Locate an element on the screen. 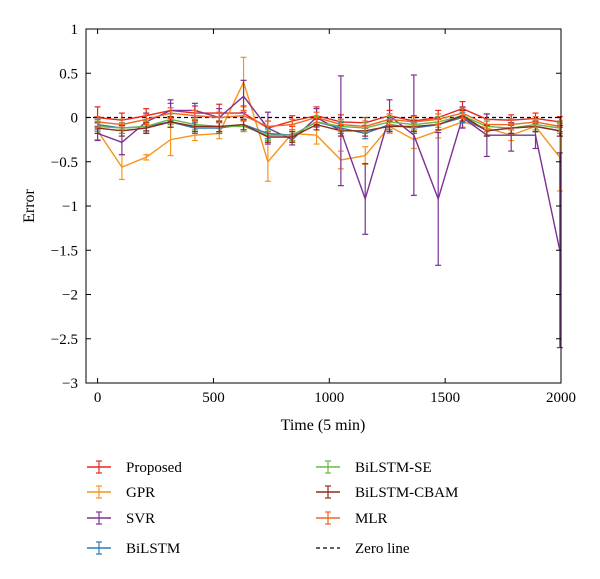 This screenshot has height=579, width=600. series-line-bilstm-se is located at coordinates (328, 125).